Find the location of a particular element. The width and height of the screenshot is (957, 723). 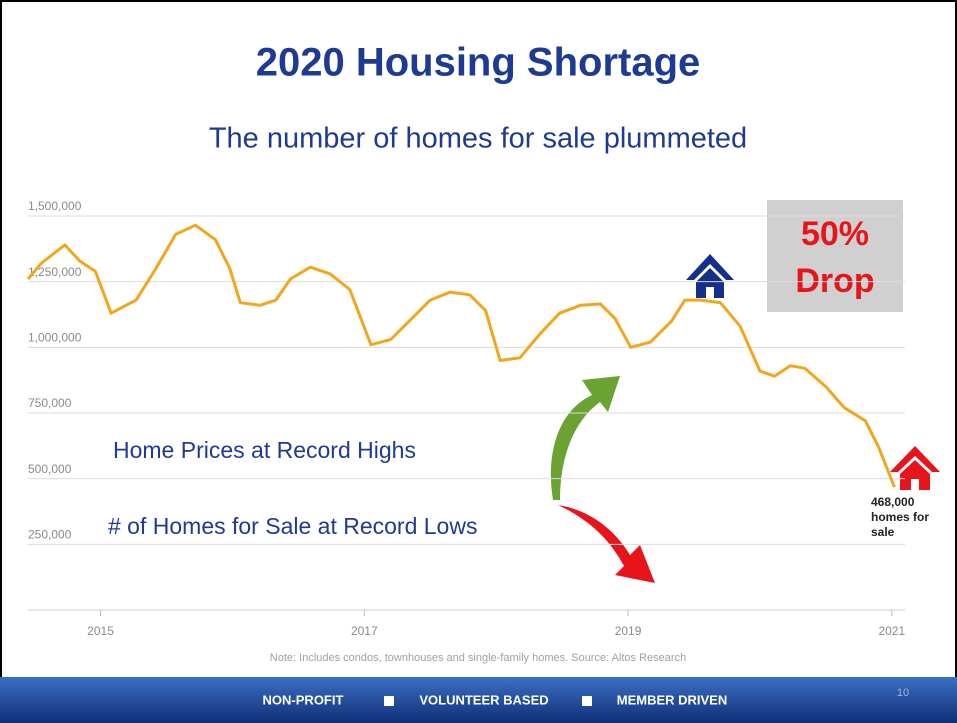

x-tick-label: 2019 is located at coordinates (628, 631).